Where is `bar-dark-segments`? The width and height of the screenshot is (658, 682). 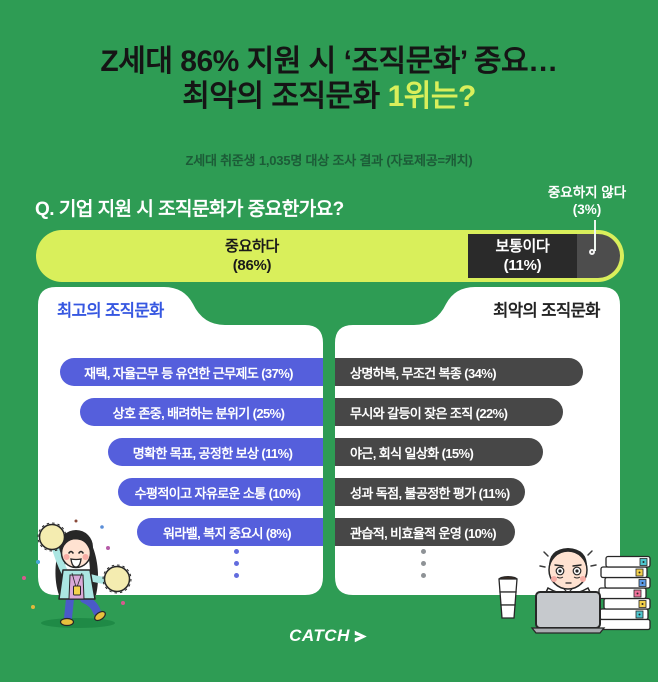
bar-dark-segments is located at coordinates (544, 256).